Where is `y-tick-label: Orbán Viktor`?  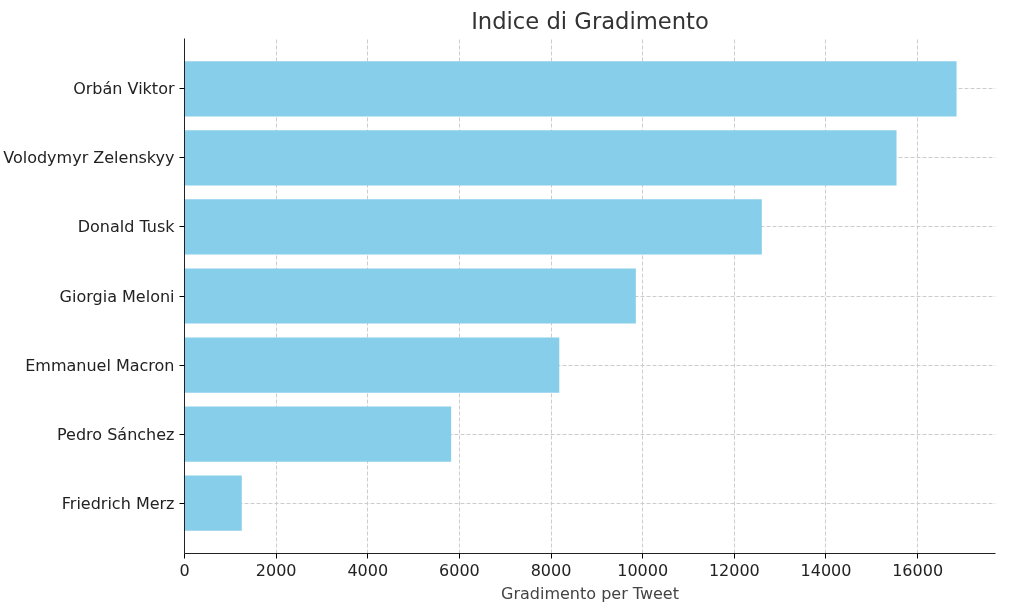
y-tick-label: Orbán Viktor is located at coordinates (124, 89).